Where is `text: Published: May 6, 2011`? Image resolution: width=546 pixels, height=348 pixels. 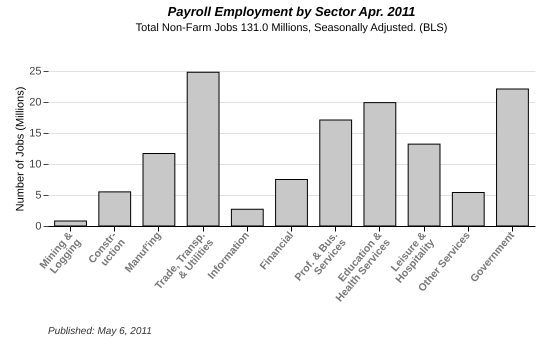
text: Published: May 6, 2011 is located at coordinates (100, 331).